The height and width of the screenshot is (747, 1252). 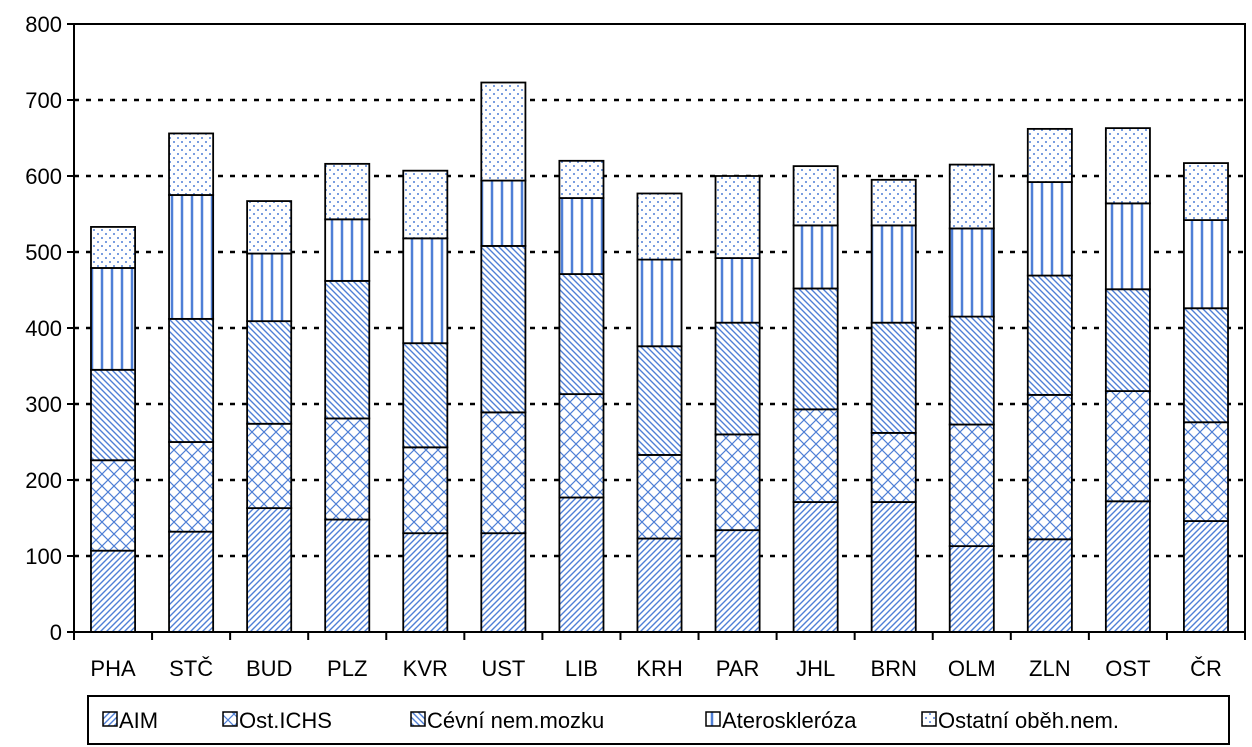 I want to click on x-tick-label: STČ, so click(x=191, y=668).